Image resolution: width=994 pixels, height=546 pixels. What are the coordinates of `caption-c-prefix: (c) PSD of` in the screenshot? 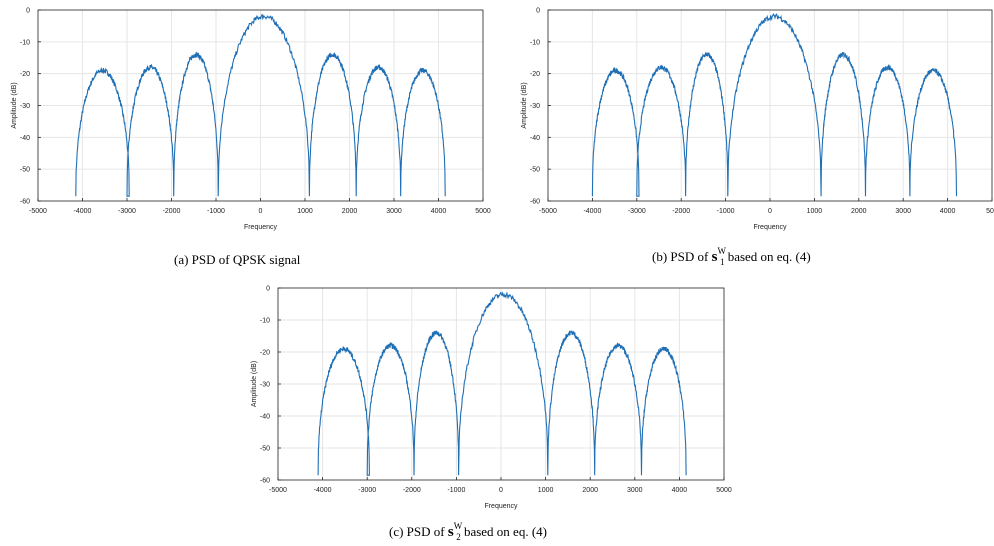 It's located at (417, 531).